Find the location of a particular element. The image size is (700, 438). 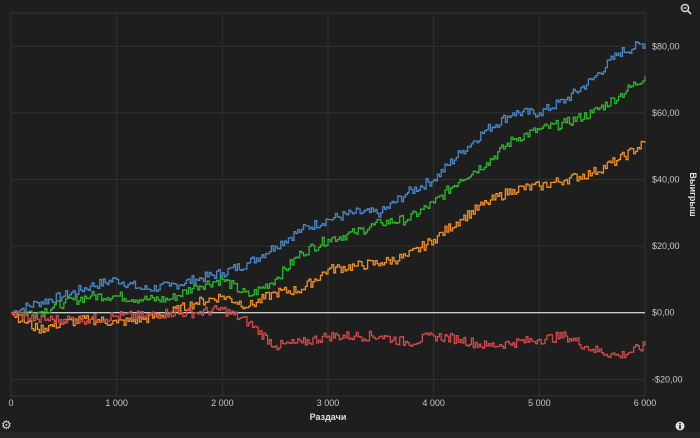

info-icon is located at coordinates (680, 427).